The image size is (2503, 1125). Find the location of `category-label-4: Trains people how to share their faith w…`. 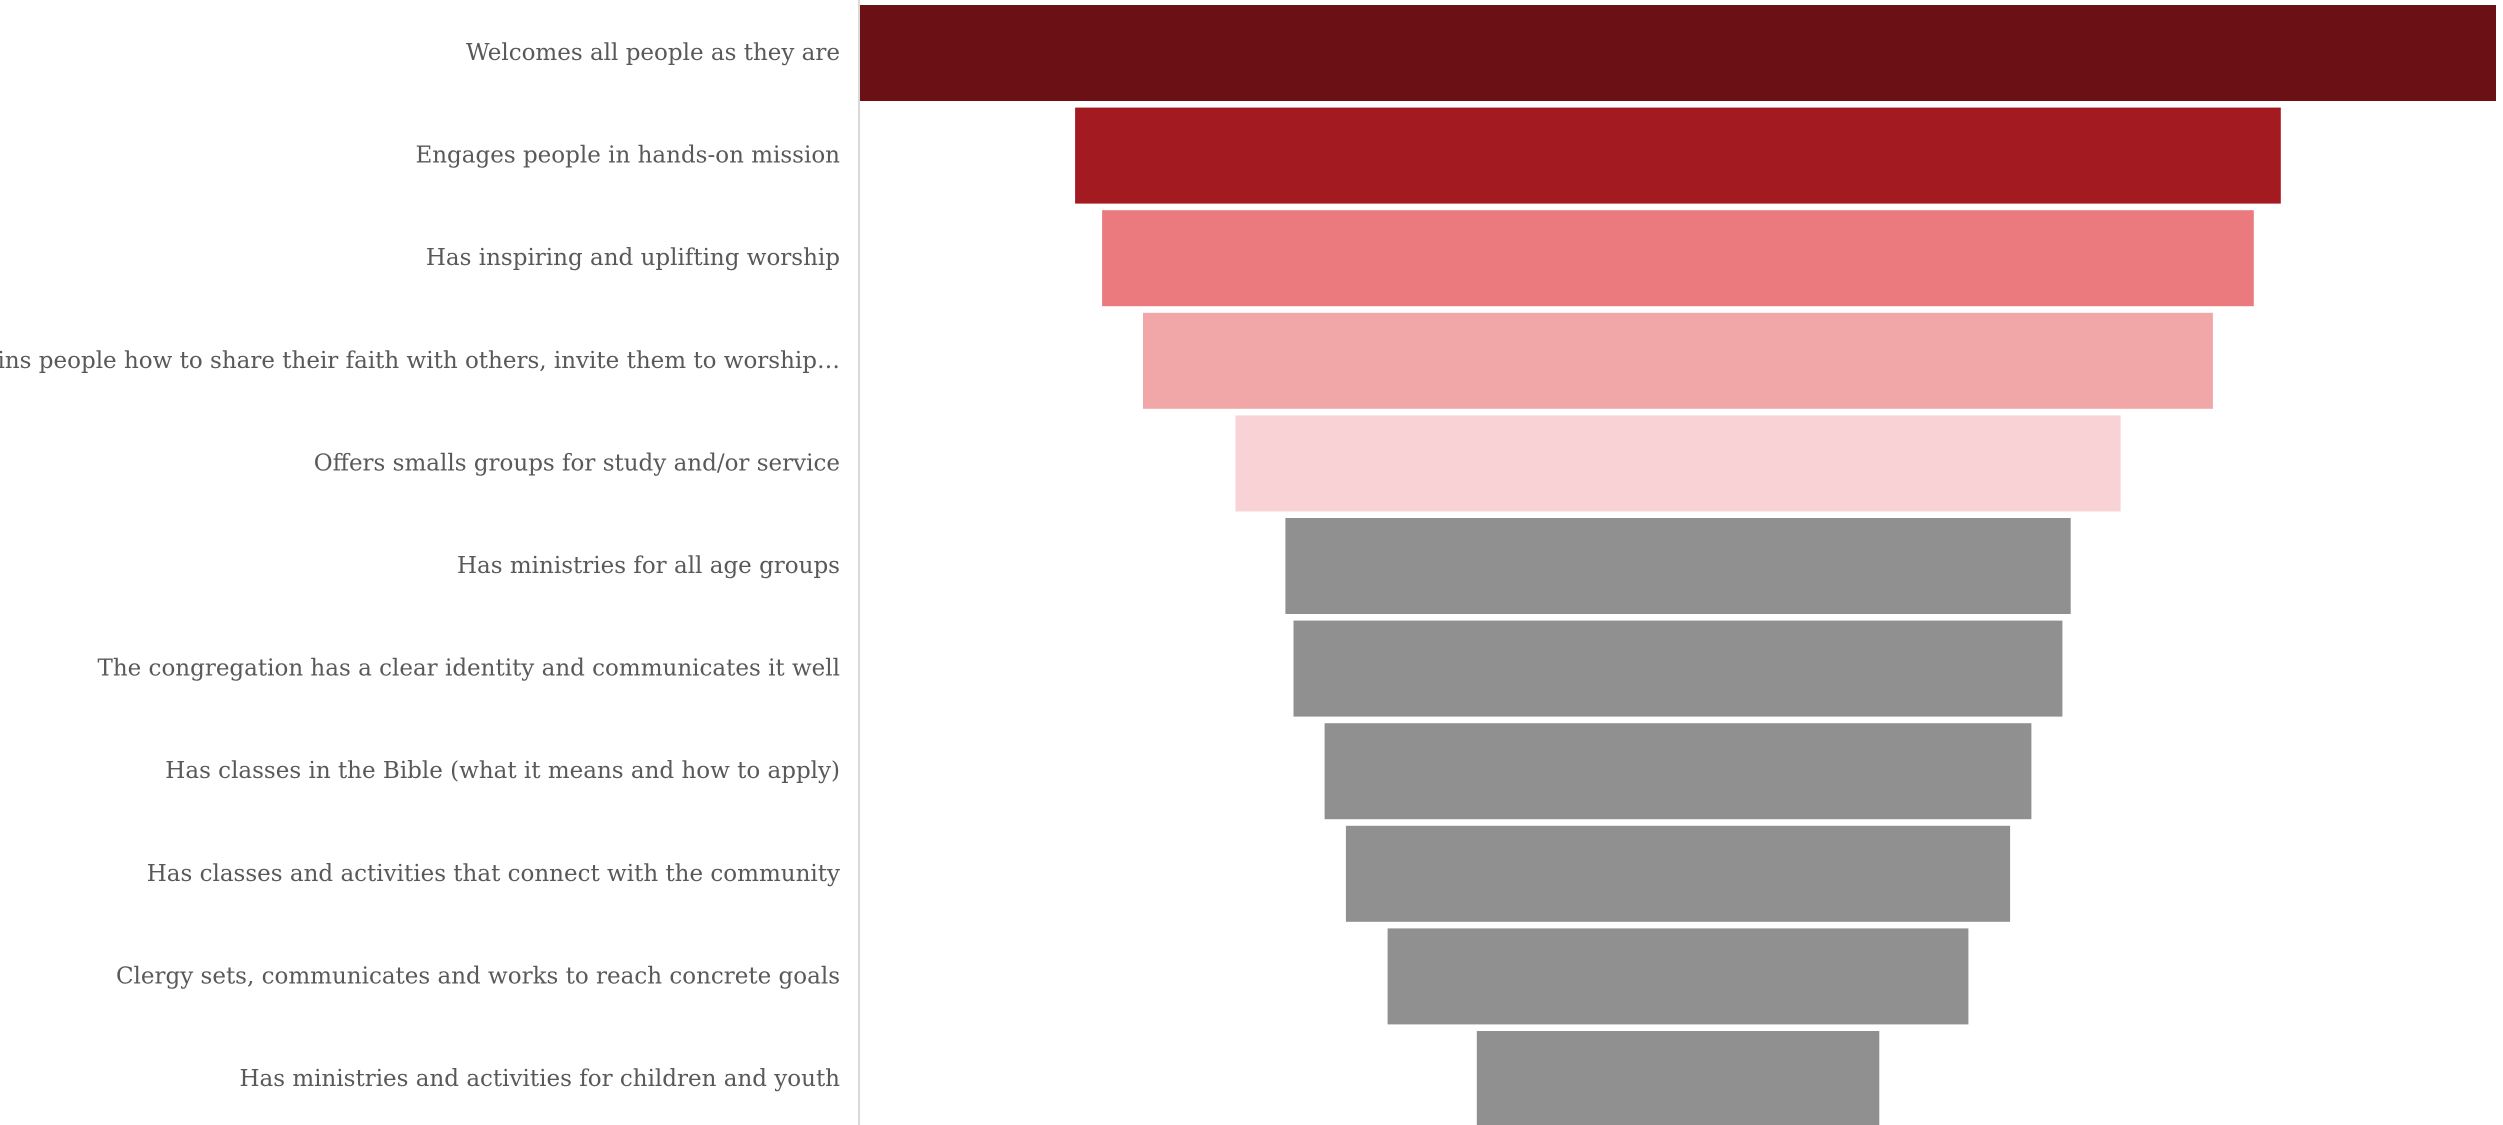

category-label-4: Trains people how to share their faith w… is located at coordinates (420, 361).